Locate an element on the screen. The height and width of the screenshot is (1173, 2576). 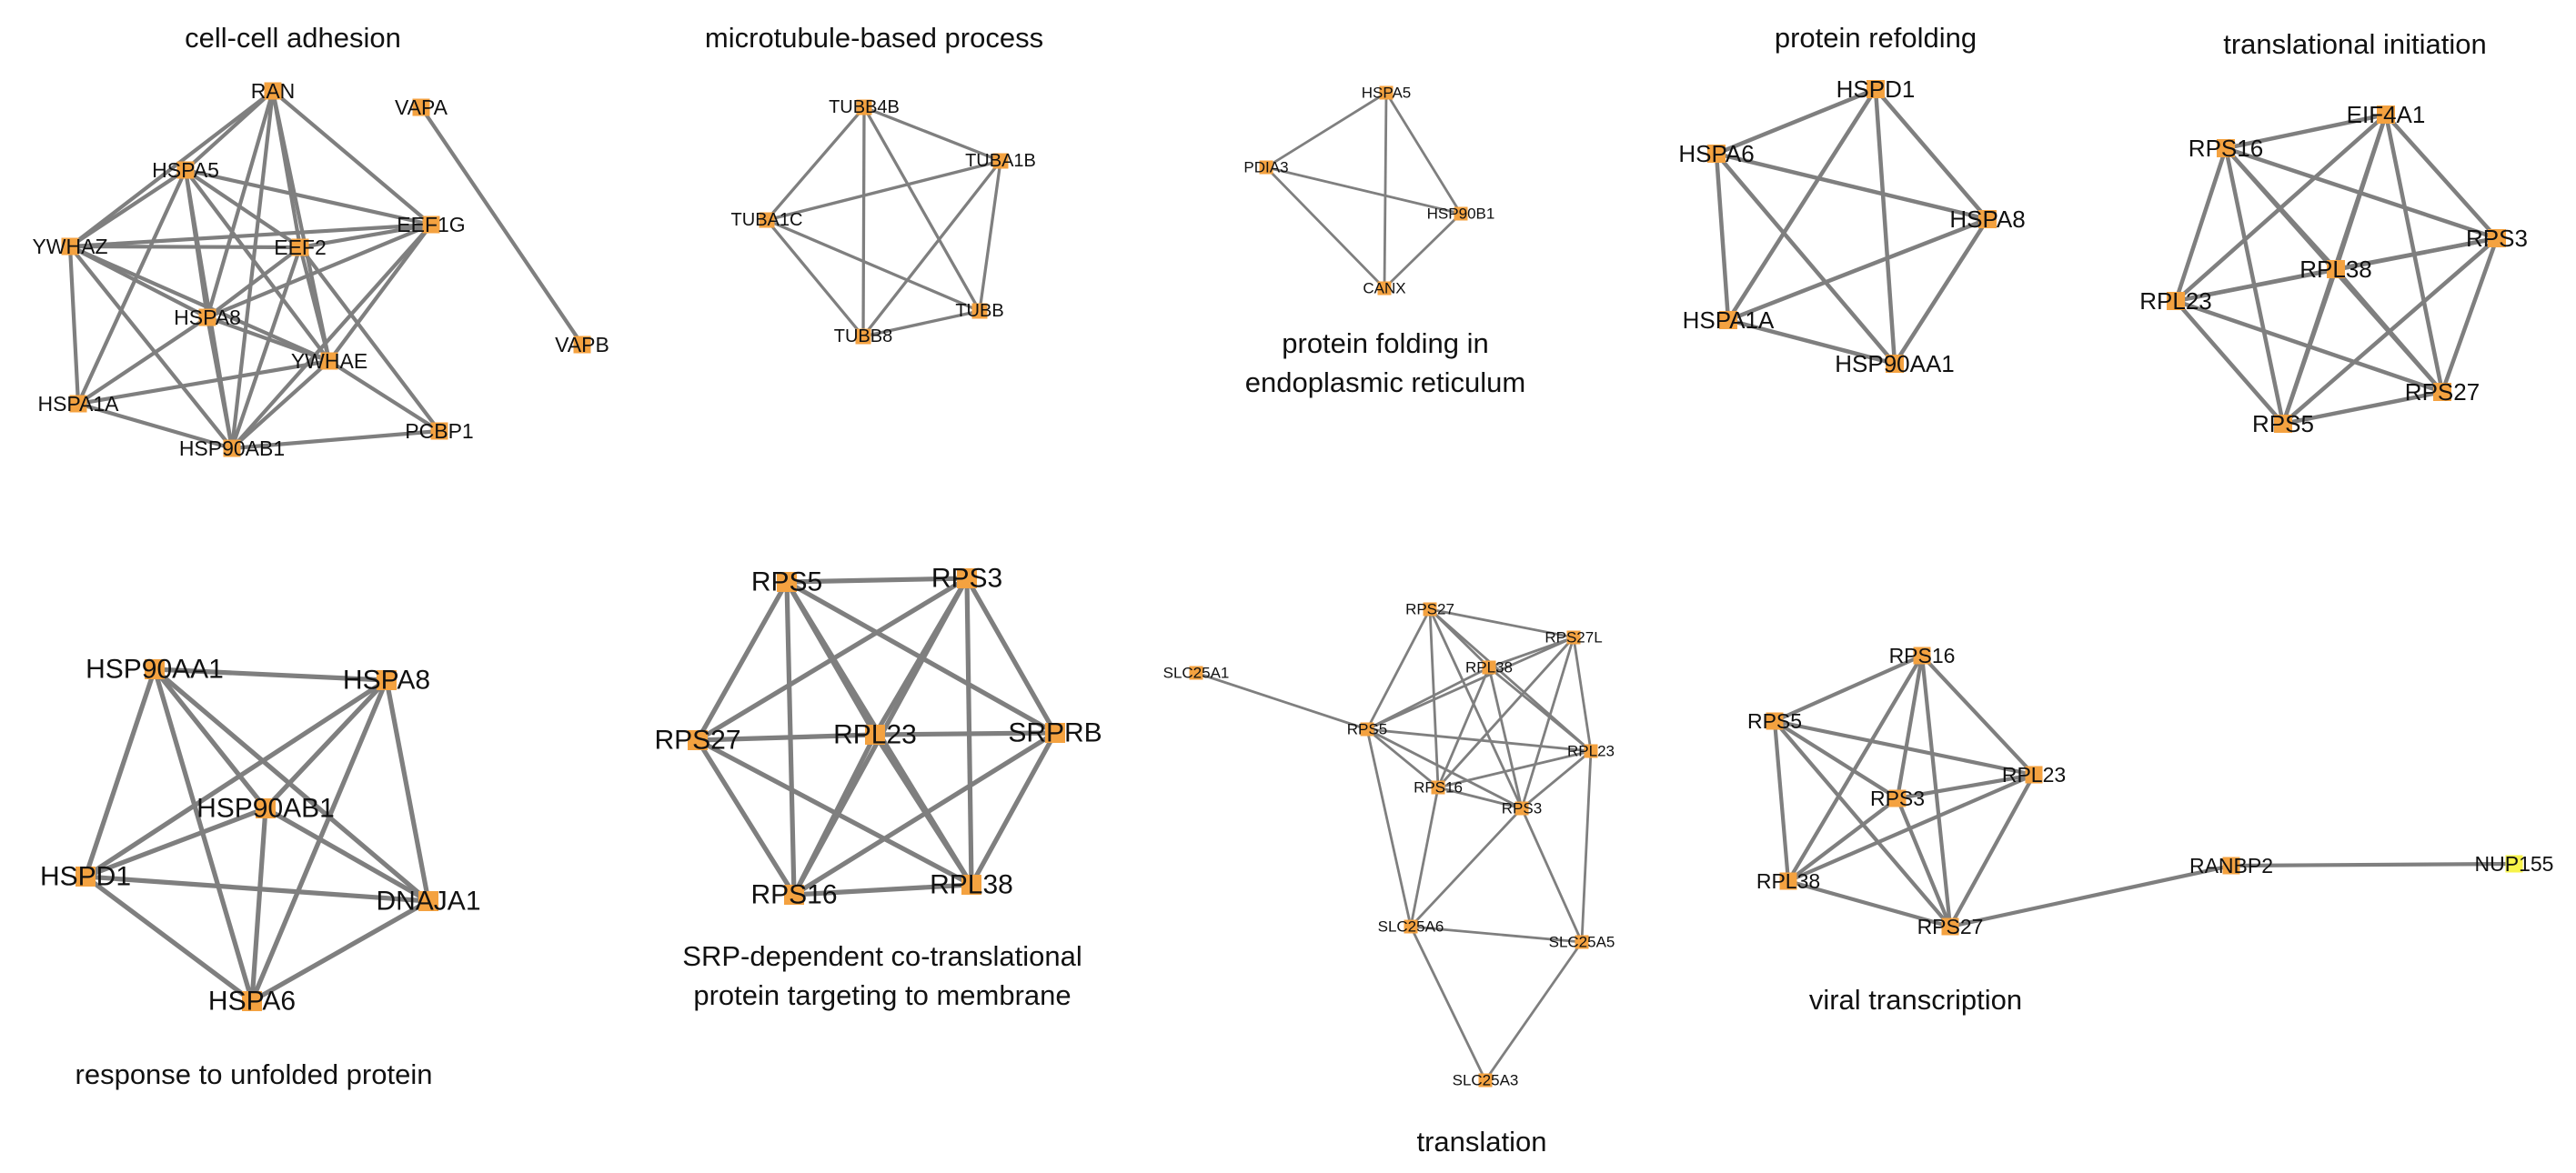
edge-hspa8-hspa1a is located at coordinates (142, 361).